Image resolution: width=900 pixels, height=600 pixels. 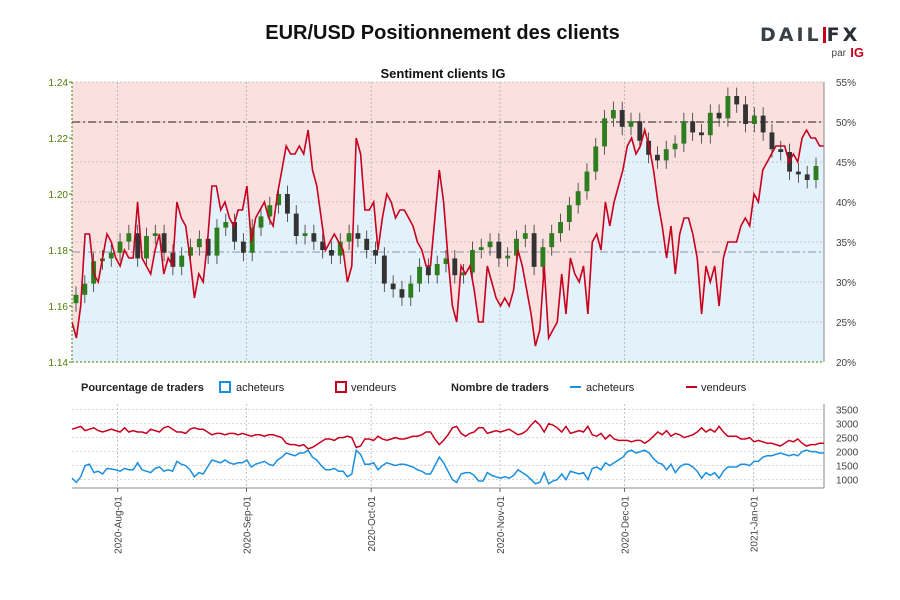 What do you see at coordinates (372, 524) in the screenshot?
I see `x-tick-label: 2020-Oct-01` at bounding box center [372, 524].